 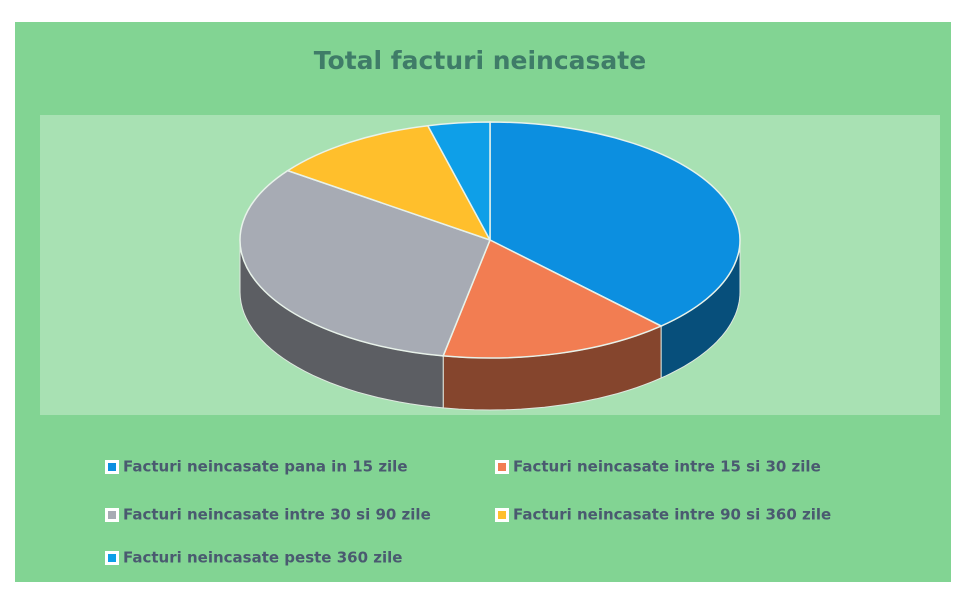 What do you see at coordinates (277, 515) in the screenshot?
I see `legend-label: Facturi neincasate intre 30 si 90 zile` at bounding box center [277, 515].